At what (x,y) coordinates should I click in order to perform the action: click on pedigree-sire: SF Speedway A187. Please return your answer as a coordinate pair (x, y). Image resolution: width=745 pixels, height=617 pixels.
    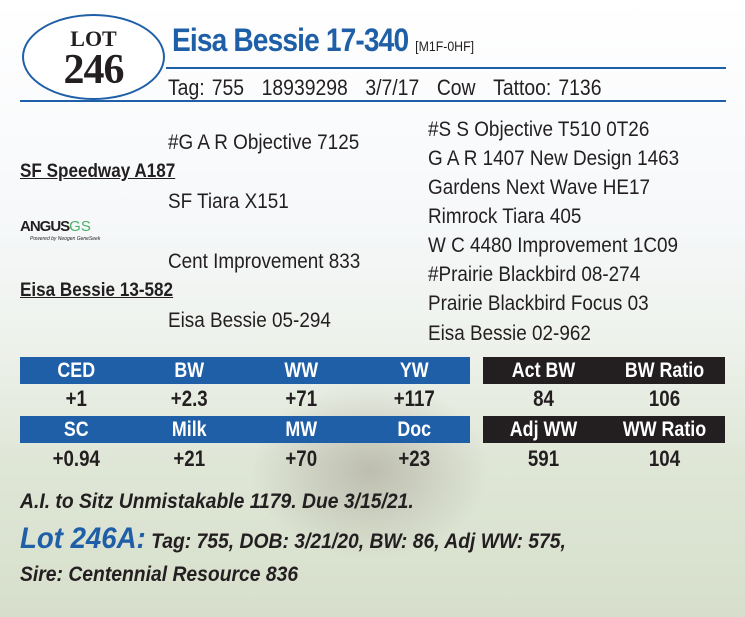
    Looking at the image, I should click on (98, 171).